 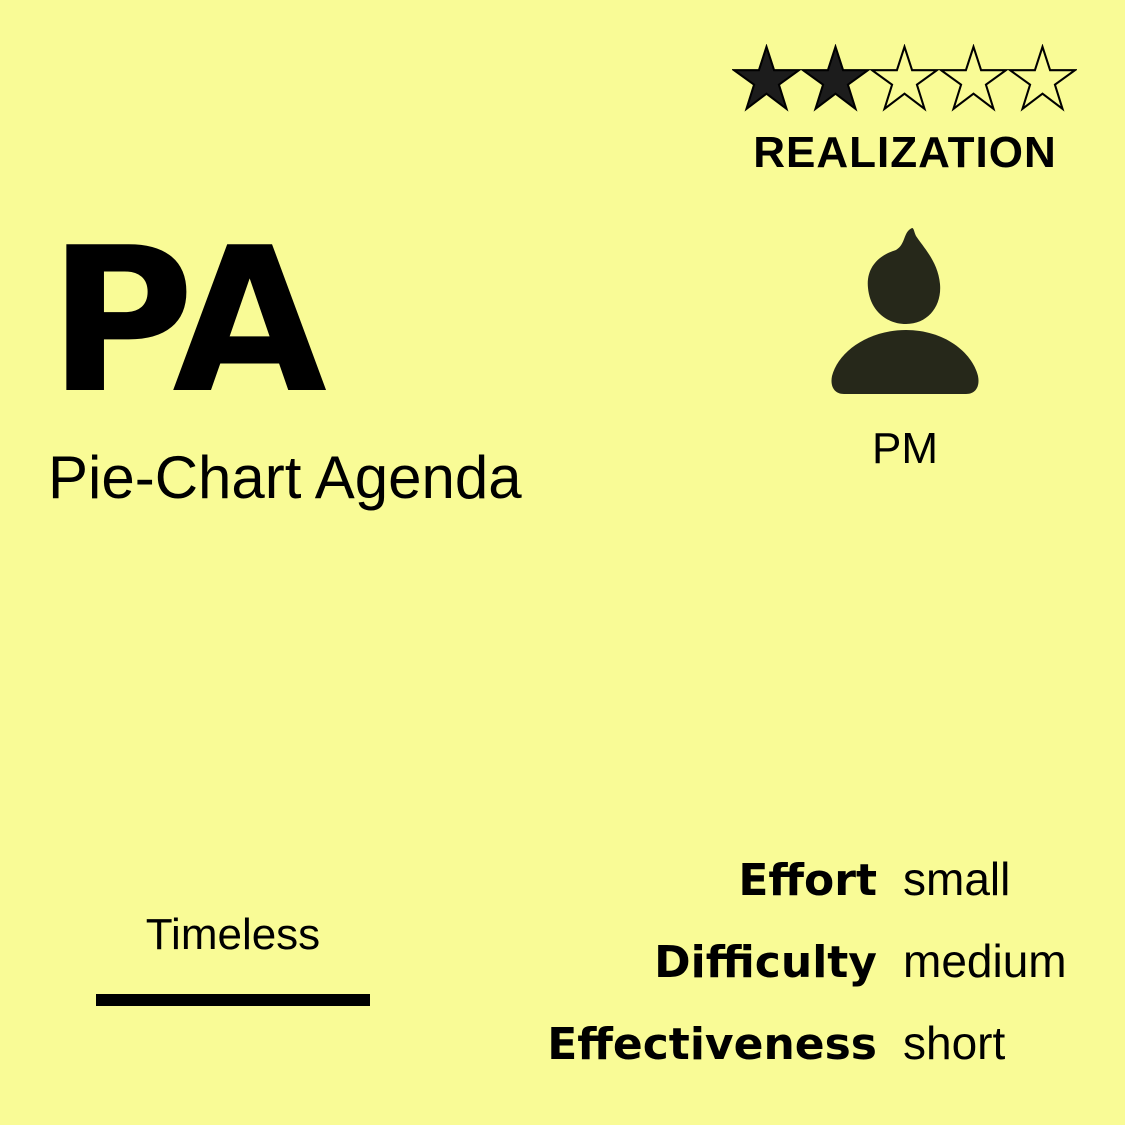 What do you see at coordinates (807, 880) in the screenshot?
I see `metric-key: Effort` at bounding box center [807, 880].